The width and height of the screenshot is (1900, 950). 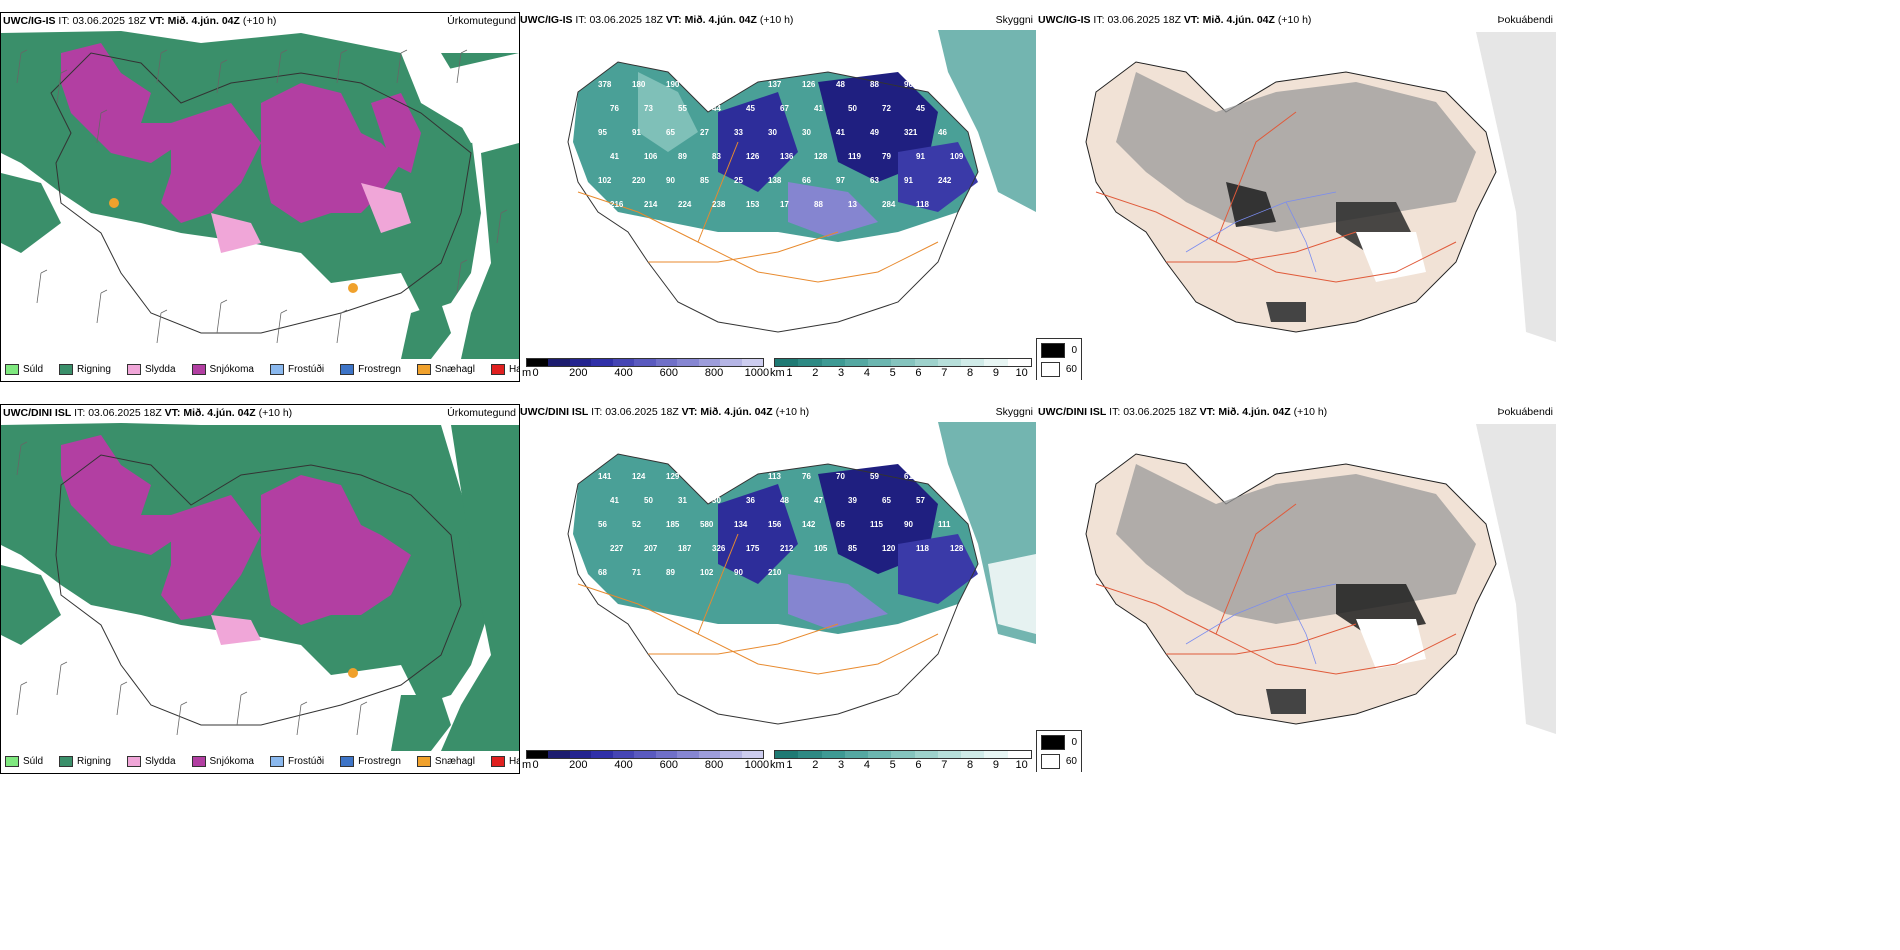 What do you see at coordinates (685, 548) in the screenshot?
I see `ceiling-value-label: 187` at bounding box center [685, 548].